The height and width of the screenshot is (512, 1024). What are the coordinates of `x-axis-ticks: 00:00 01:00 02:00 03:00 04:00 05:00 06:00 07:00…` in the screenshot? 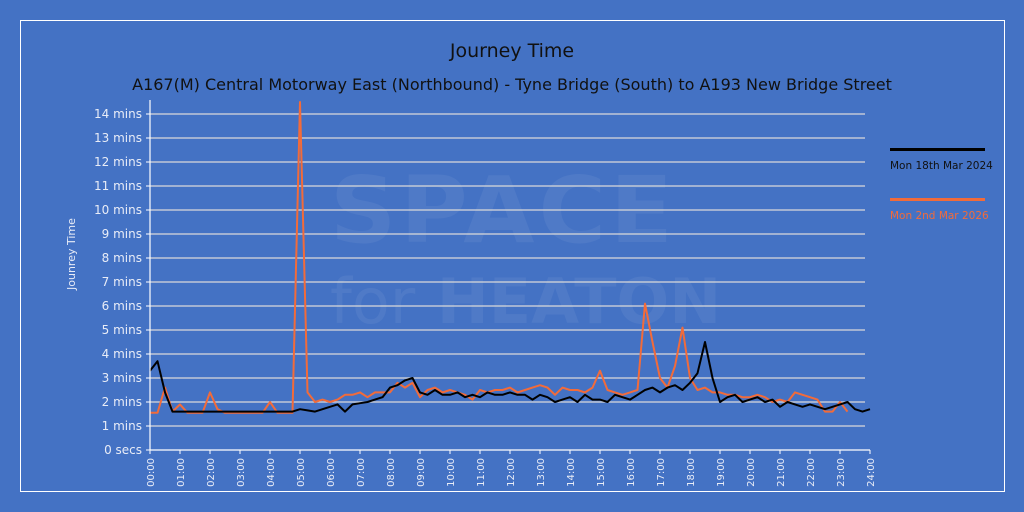 It's located at (511, 468).